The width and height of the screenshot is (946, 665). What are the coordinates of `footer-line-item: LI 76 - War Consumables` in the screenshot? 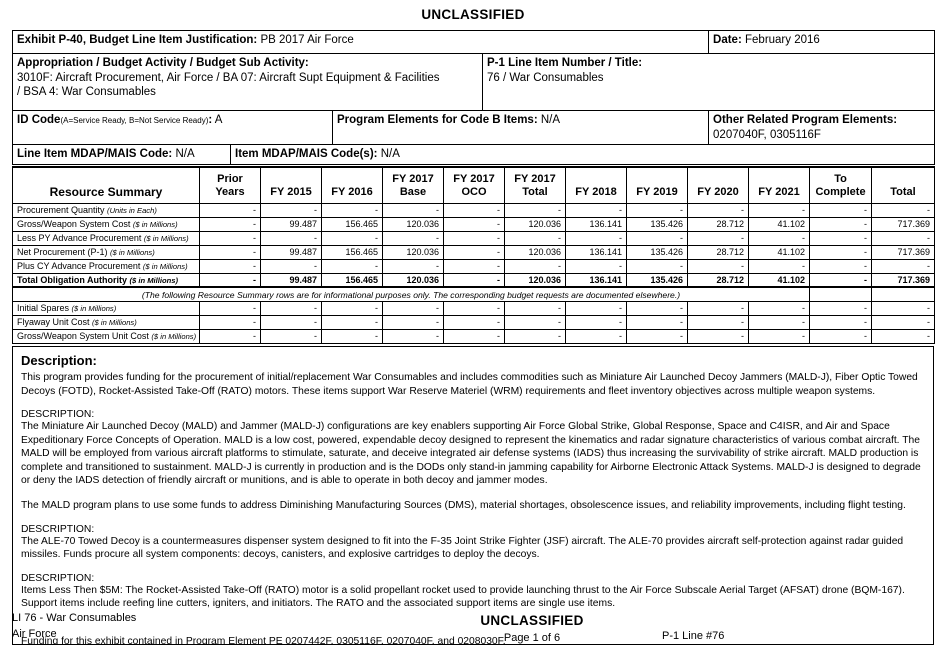 It's located at (74, 618).